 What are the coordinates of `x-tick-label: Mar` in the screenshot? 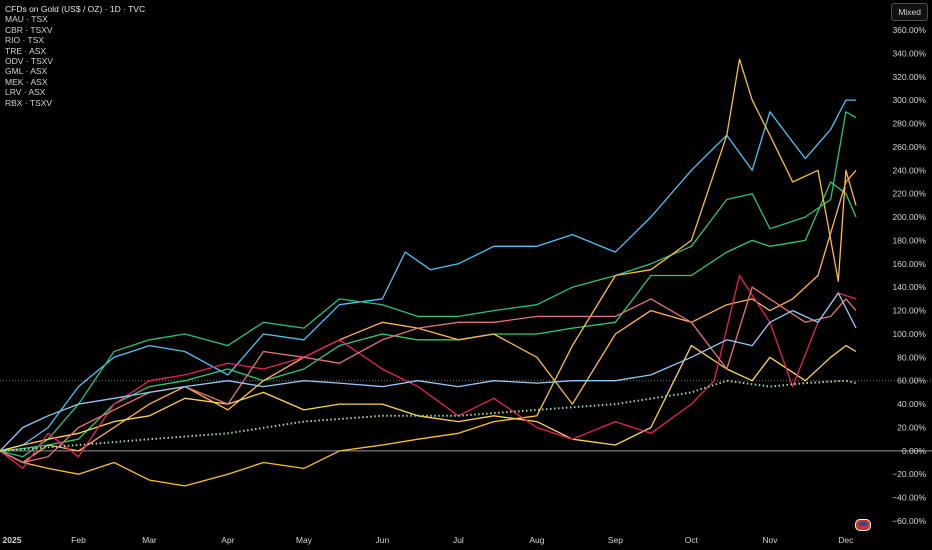 It's located at (149, 540).